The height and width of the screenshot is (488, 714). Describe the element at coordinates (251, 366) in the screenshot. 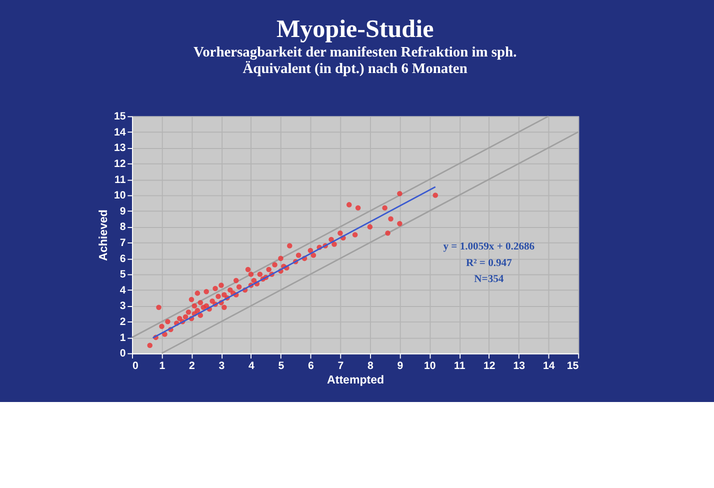

I see `x-tick-label: 4` at that location.